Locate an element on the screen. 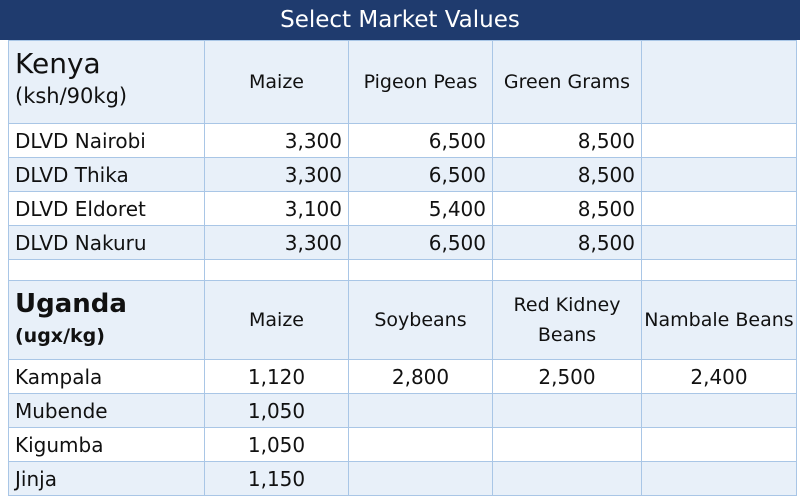 The height and width of the screenshot is (504, 800). table-row: Kigumba 1,050 is located at coordinates (402, 444).